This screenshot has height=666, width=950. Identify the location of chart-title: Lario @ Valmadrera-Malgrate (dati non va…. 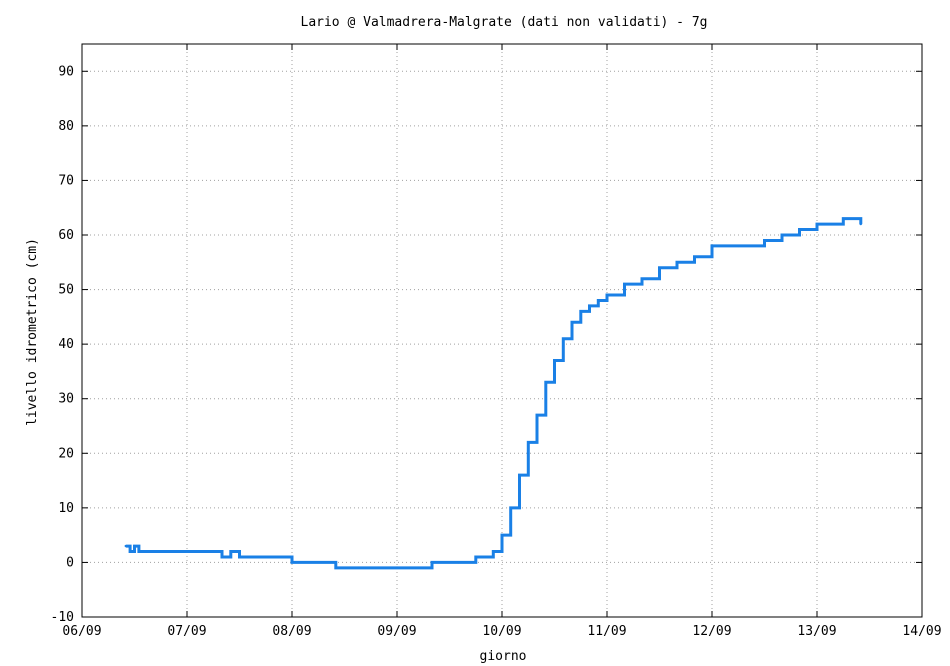
(504, 22).